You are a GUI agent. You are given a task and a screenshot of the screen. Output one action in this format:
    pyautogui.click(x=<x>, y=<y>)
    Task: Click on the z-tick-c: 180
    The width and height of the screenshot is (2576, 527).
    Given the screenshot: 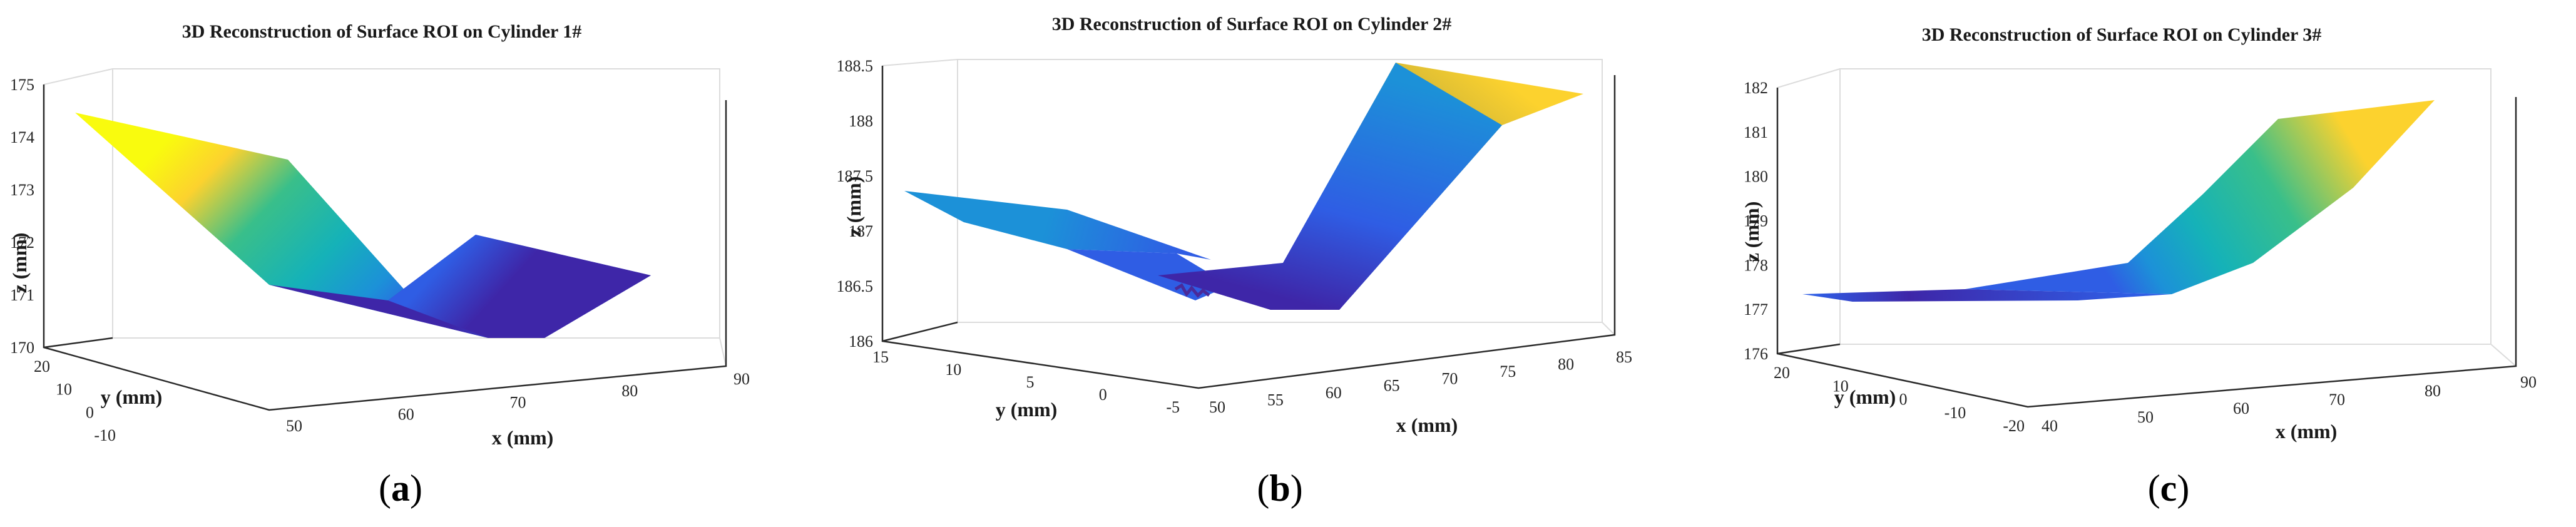 What is the action you would take?
    pyautogui.click(x=1756, y=177)
    